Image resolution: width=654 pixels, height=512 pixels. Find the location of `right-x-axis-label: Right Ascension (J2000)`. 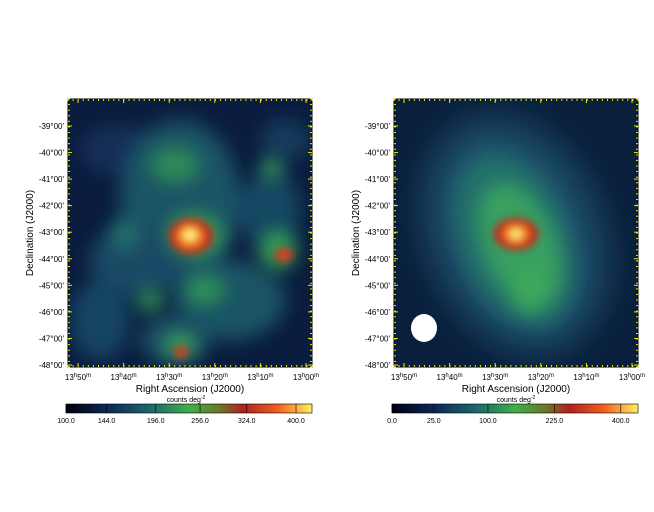

right-x-axis-label: Right Ascension (J2000) is located at coordinates (516, 389).